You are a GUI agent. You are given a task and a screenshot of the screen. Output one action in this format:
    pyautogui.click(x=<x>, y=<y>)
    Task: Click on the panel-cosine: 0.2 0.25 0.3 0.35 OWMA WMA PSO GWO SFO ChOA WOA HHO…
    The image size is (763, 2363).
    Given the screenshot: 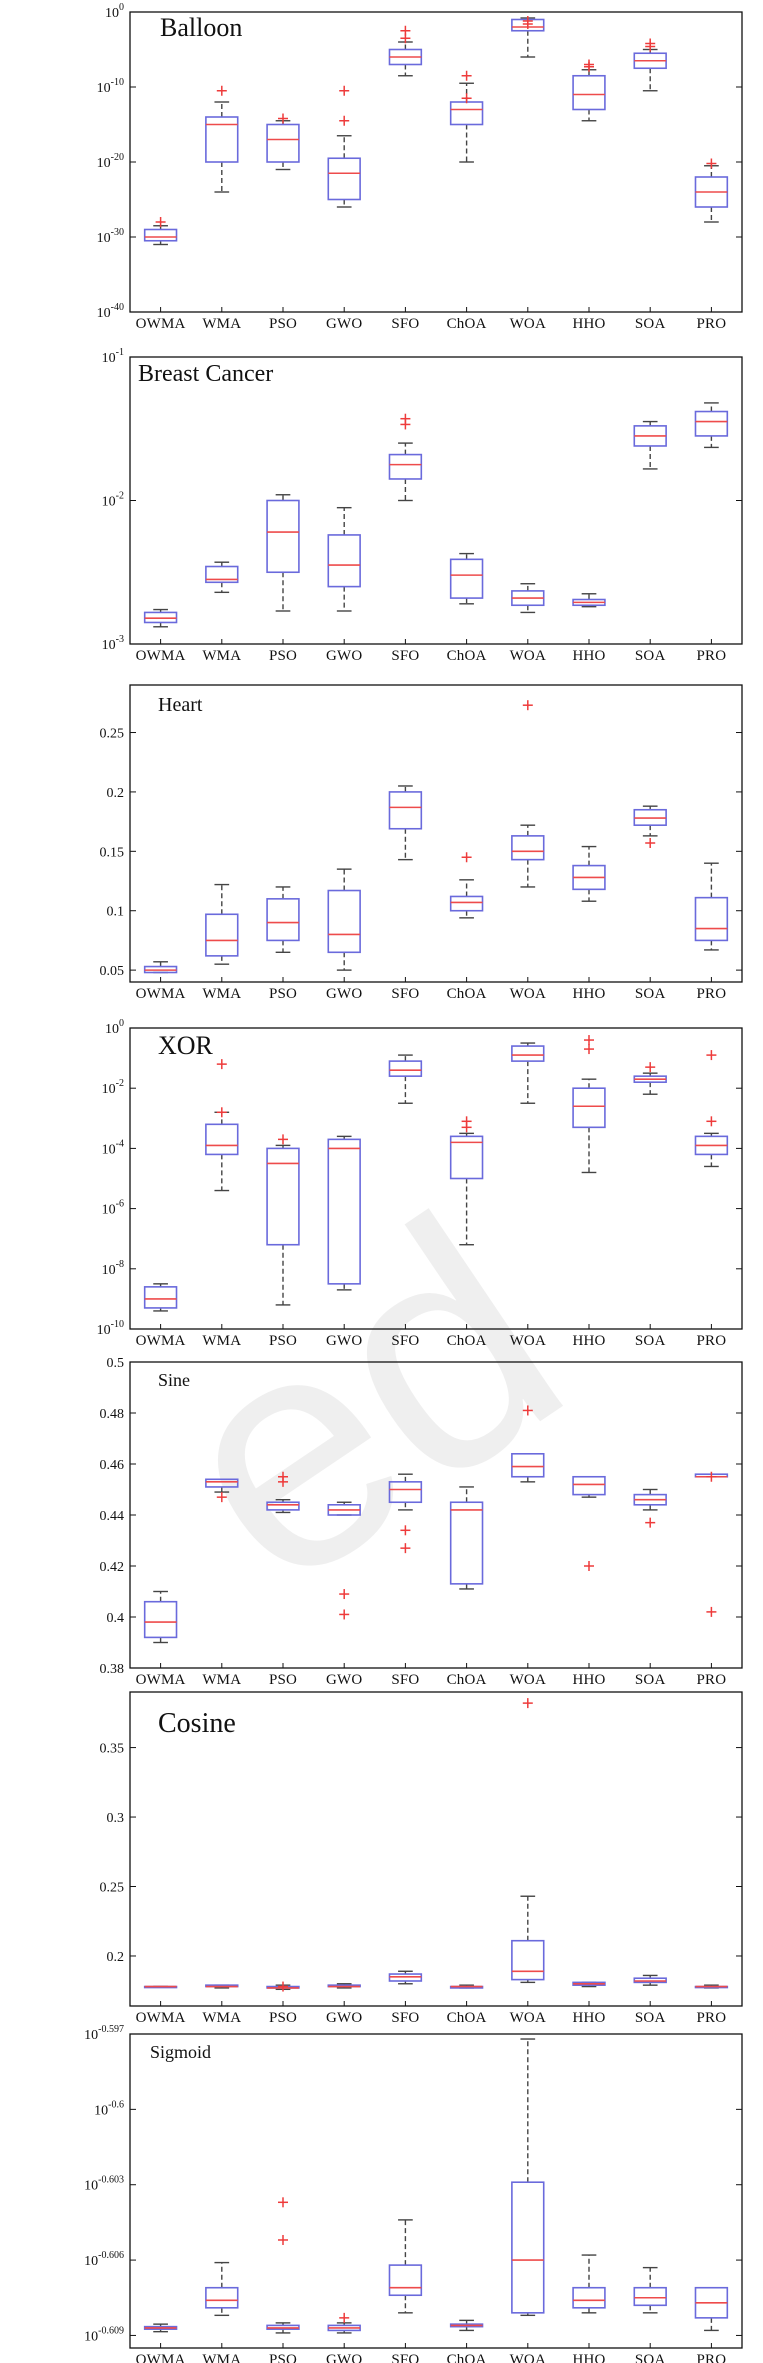 What is the action you would take?
    pyautogui.click(x=421, y=1858)
    